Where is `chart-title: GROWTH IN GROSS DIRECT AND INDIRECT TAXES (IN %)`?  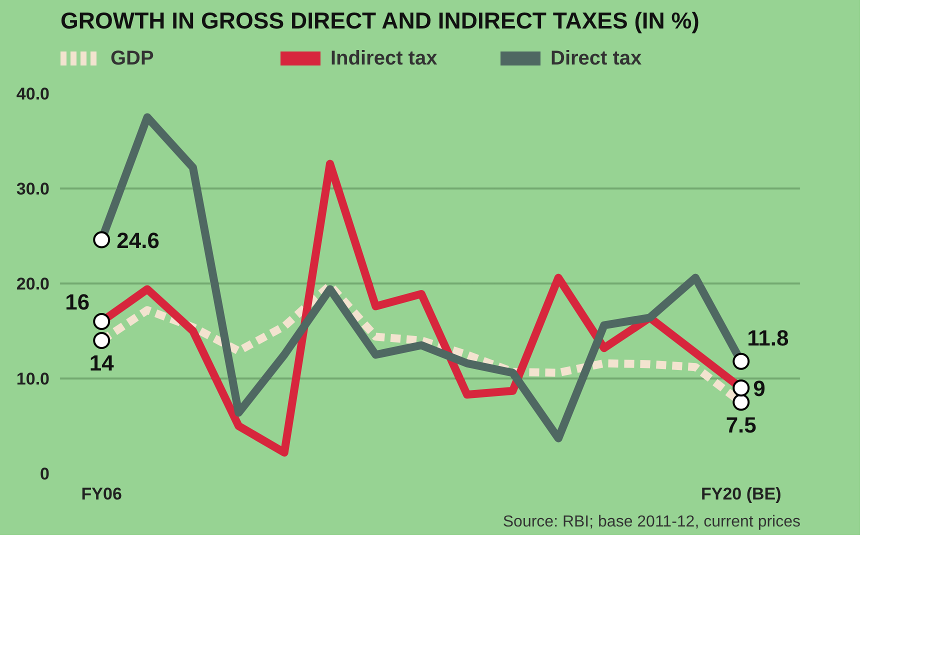 chart-title: GROWTH IN GROSS DIRECT AND INDIRECT TAXES (IN %) is located at coordinates (380, 21).